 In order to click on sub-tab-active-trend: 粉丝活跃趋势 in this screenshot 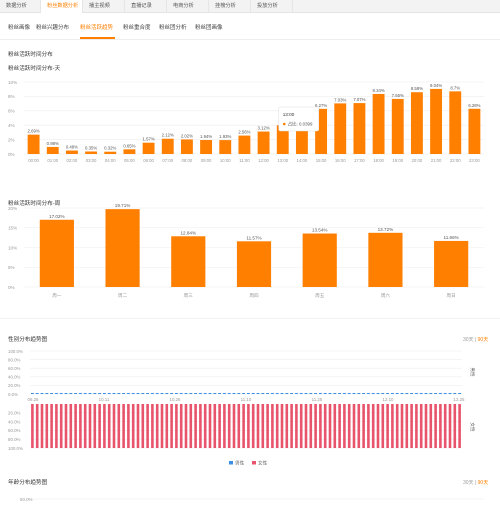, I will do `click(97, 28)`.